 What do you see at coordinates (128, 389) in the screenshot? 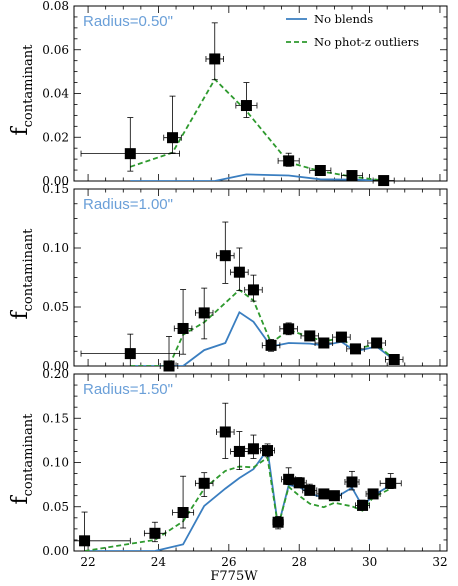
I see `panel-label: Radius=1.50"` at bounding box center [128, 389].